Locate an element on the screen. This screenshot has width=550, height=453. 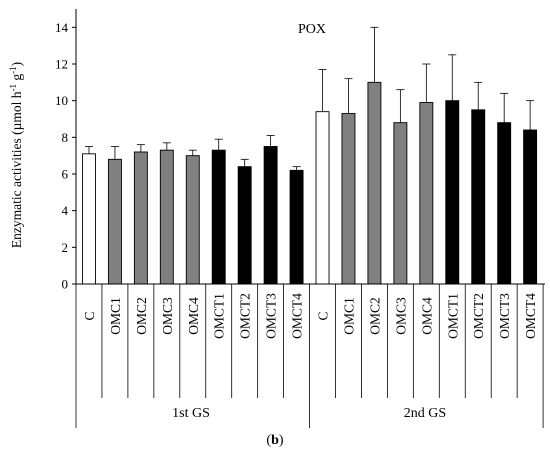
y-axis-label: Enzymatic activities (µmol h-1 g-1) is located at coordinates (16, 155).